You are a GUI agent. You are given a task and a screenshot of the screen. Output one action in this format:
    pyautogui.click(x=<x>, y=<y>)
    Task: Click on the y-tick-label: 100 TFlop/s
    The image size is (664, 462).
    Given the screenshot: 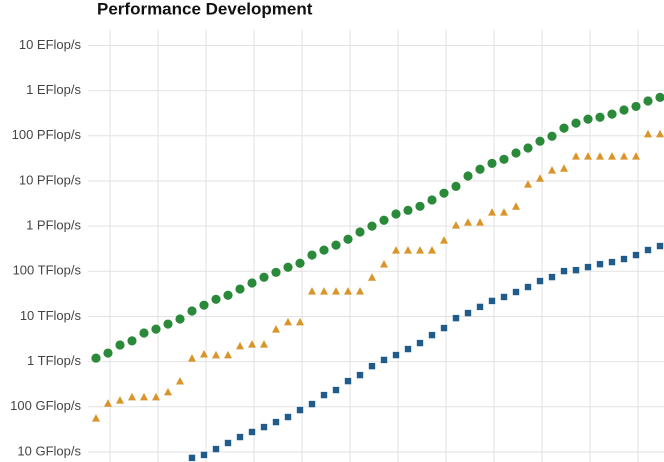 What is the action you would take?
    pyautogui.click(x=47, y=270)
    